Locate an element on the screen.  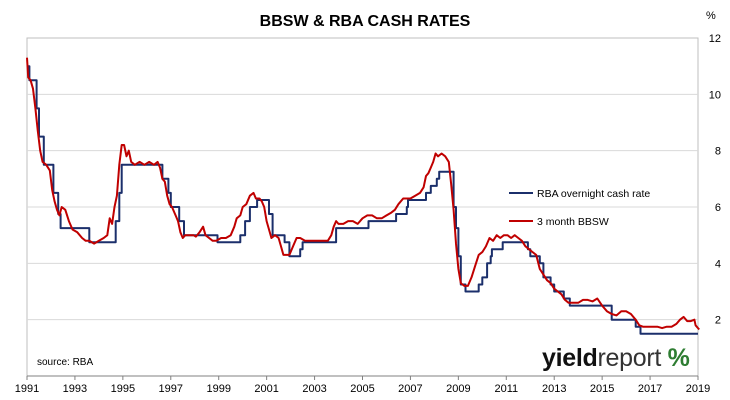
logo-word-report: report is located at coordinates (629, 358).